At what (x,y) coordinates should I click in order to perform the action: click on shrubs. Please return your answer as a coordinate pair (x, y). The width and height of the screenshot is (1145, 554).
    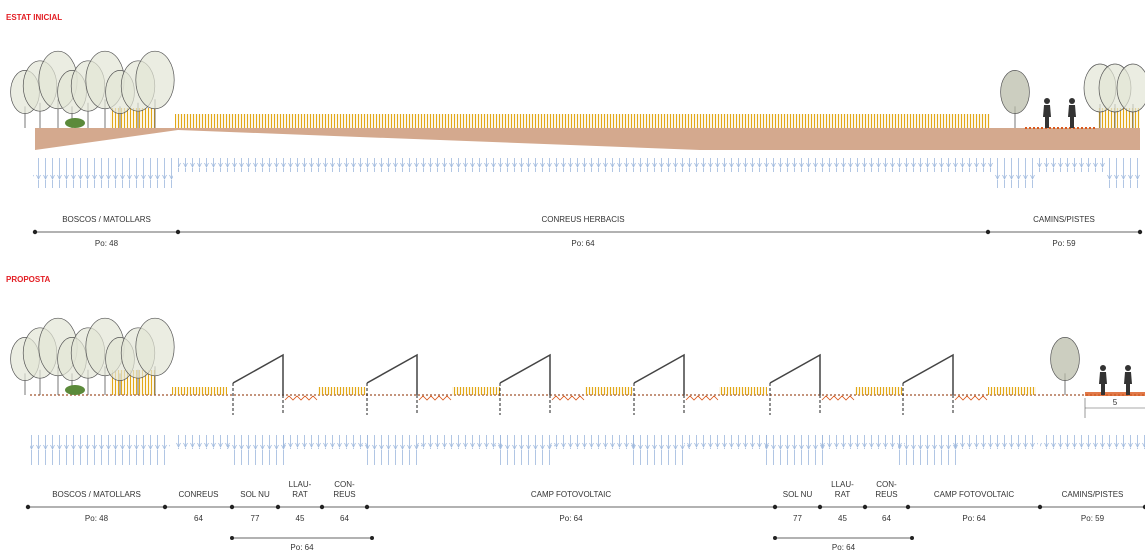
    Looking at the image, I should click on (1119, 118).